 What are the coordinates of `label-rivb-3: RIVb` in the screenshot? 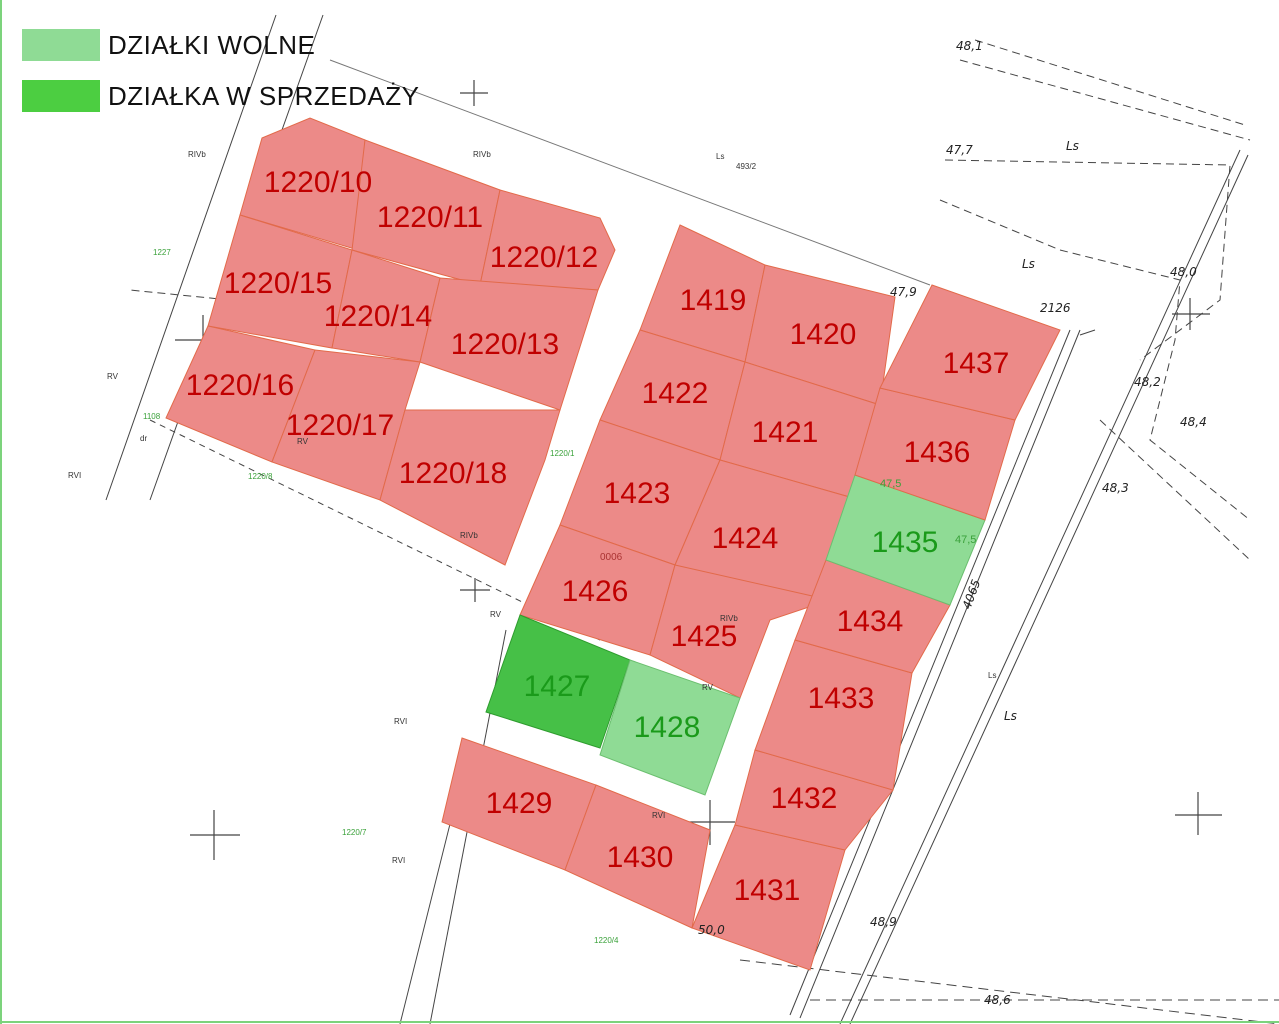 It's located at (469, 535).